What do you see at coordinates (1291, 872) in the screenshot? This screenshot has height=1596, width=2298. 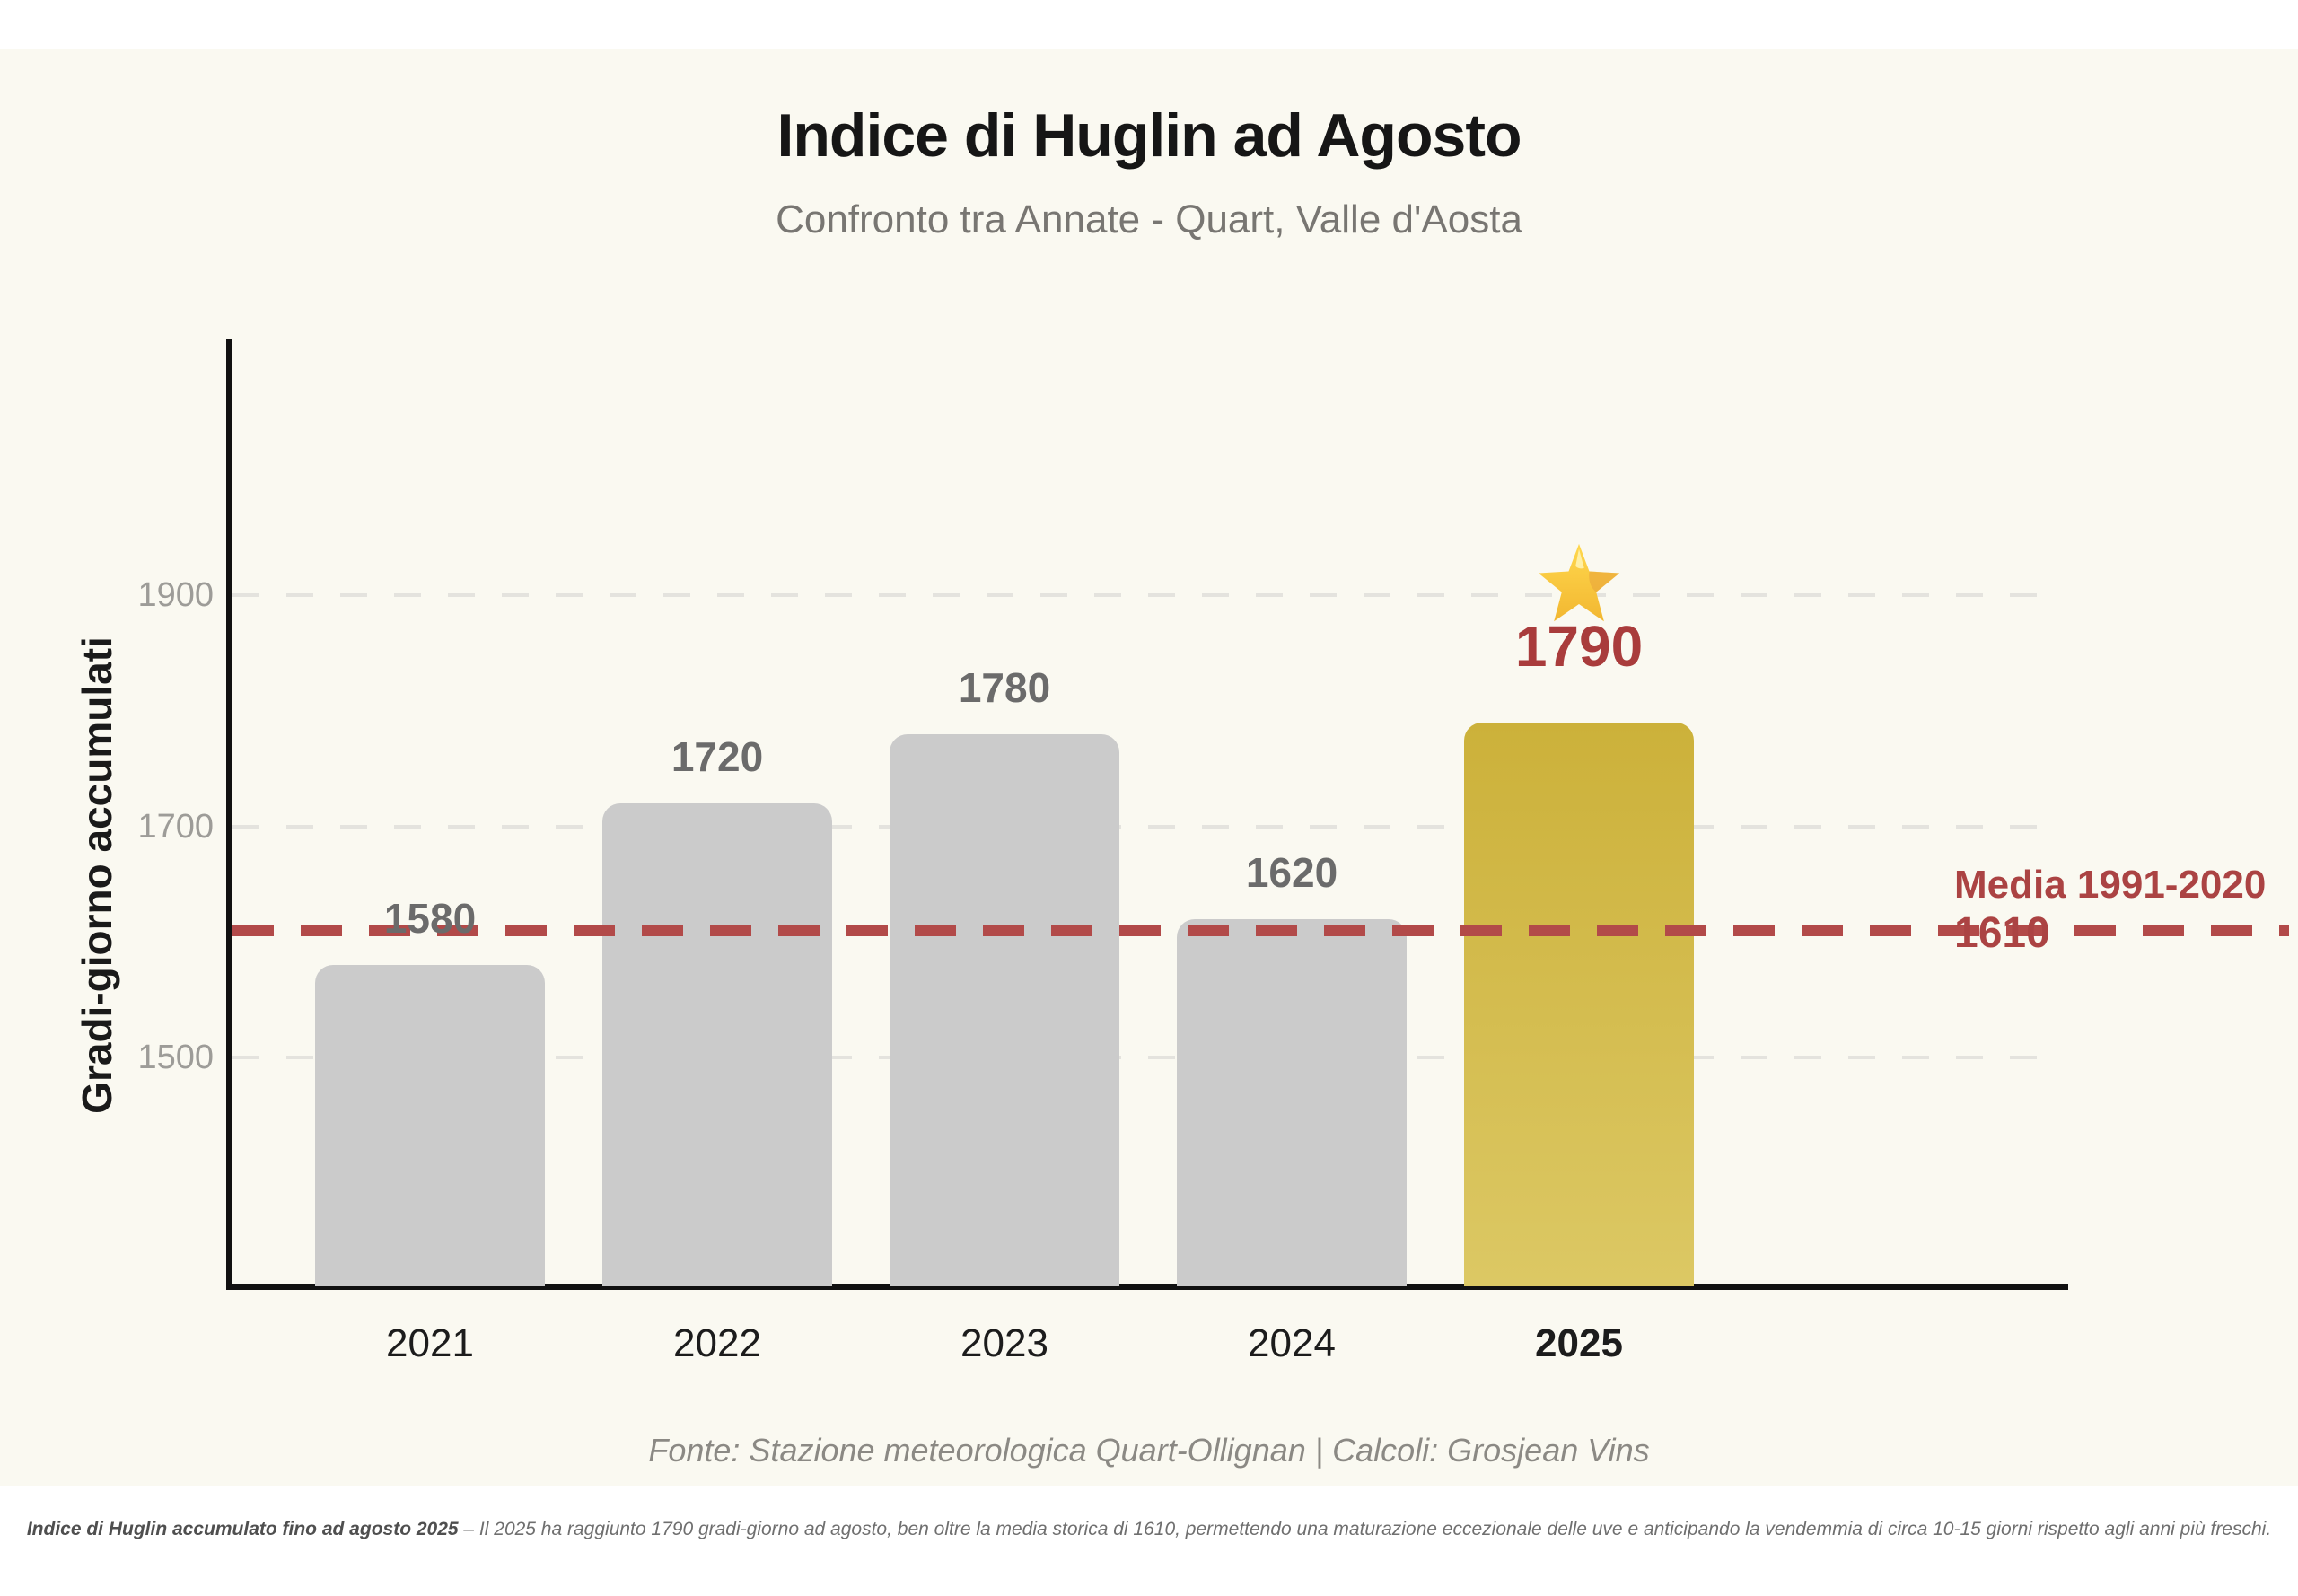 I see `value-label-2024: 1620` at bounding box center [1291, 872].